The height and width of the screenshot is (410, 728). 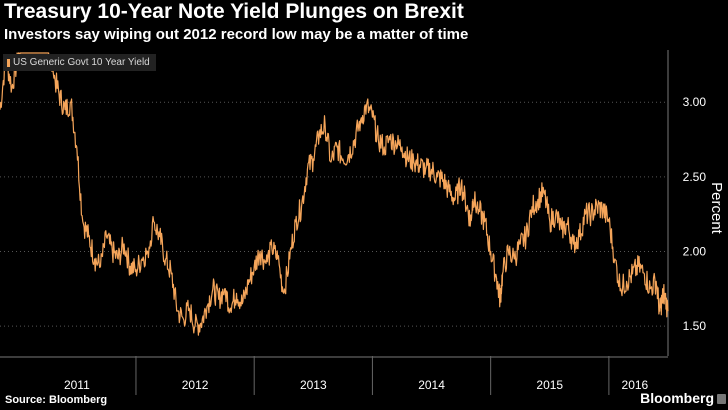 I want to click on x-tick-label: 2014, so click(x=431, y=385).